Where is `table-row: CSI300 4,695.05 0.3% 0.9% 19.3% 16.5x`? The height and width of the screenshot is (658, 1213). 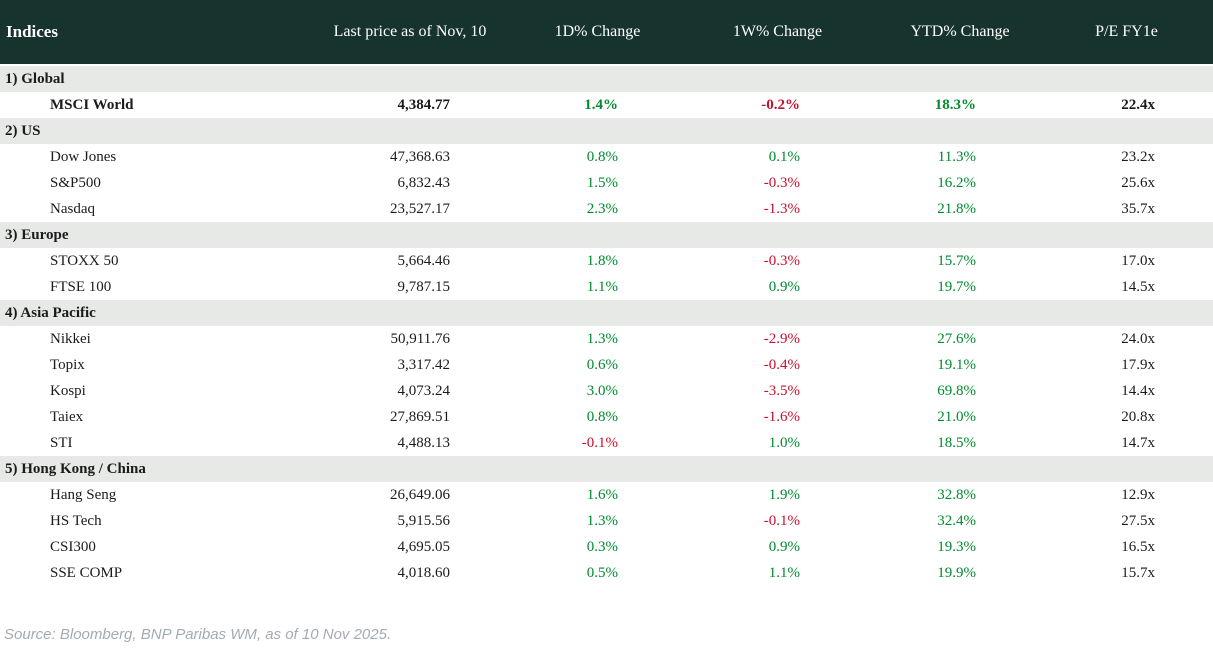 table-row: CSI300 4,695.05 0.3% 0.9% 19.3% 16.5x is located at coordinates (606, 547).